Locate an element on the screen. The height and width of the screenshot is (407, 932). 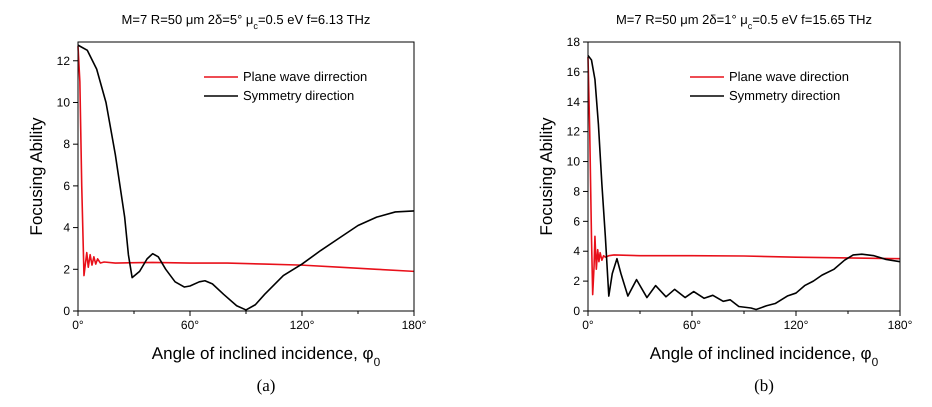
text: (b) is located at coordinates (764, 385).